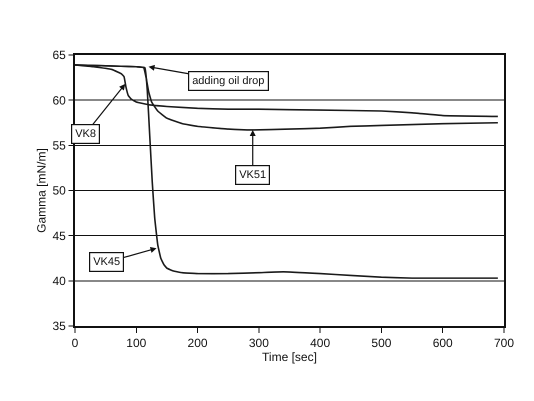 The image size is (534, 401). I want to click on x-tick-label: 100, so click(136, 343).